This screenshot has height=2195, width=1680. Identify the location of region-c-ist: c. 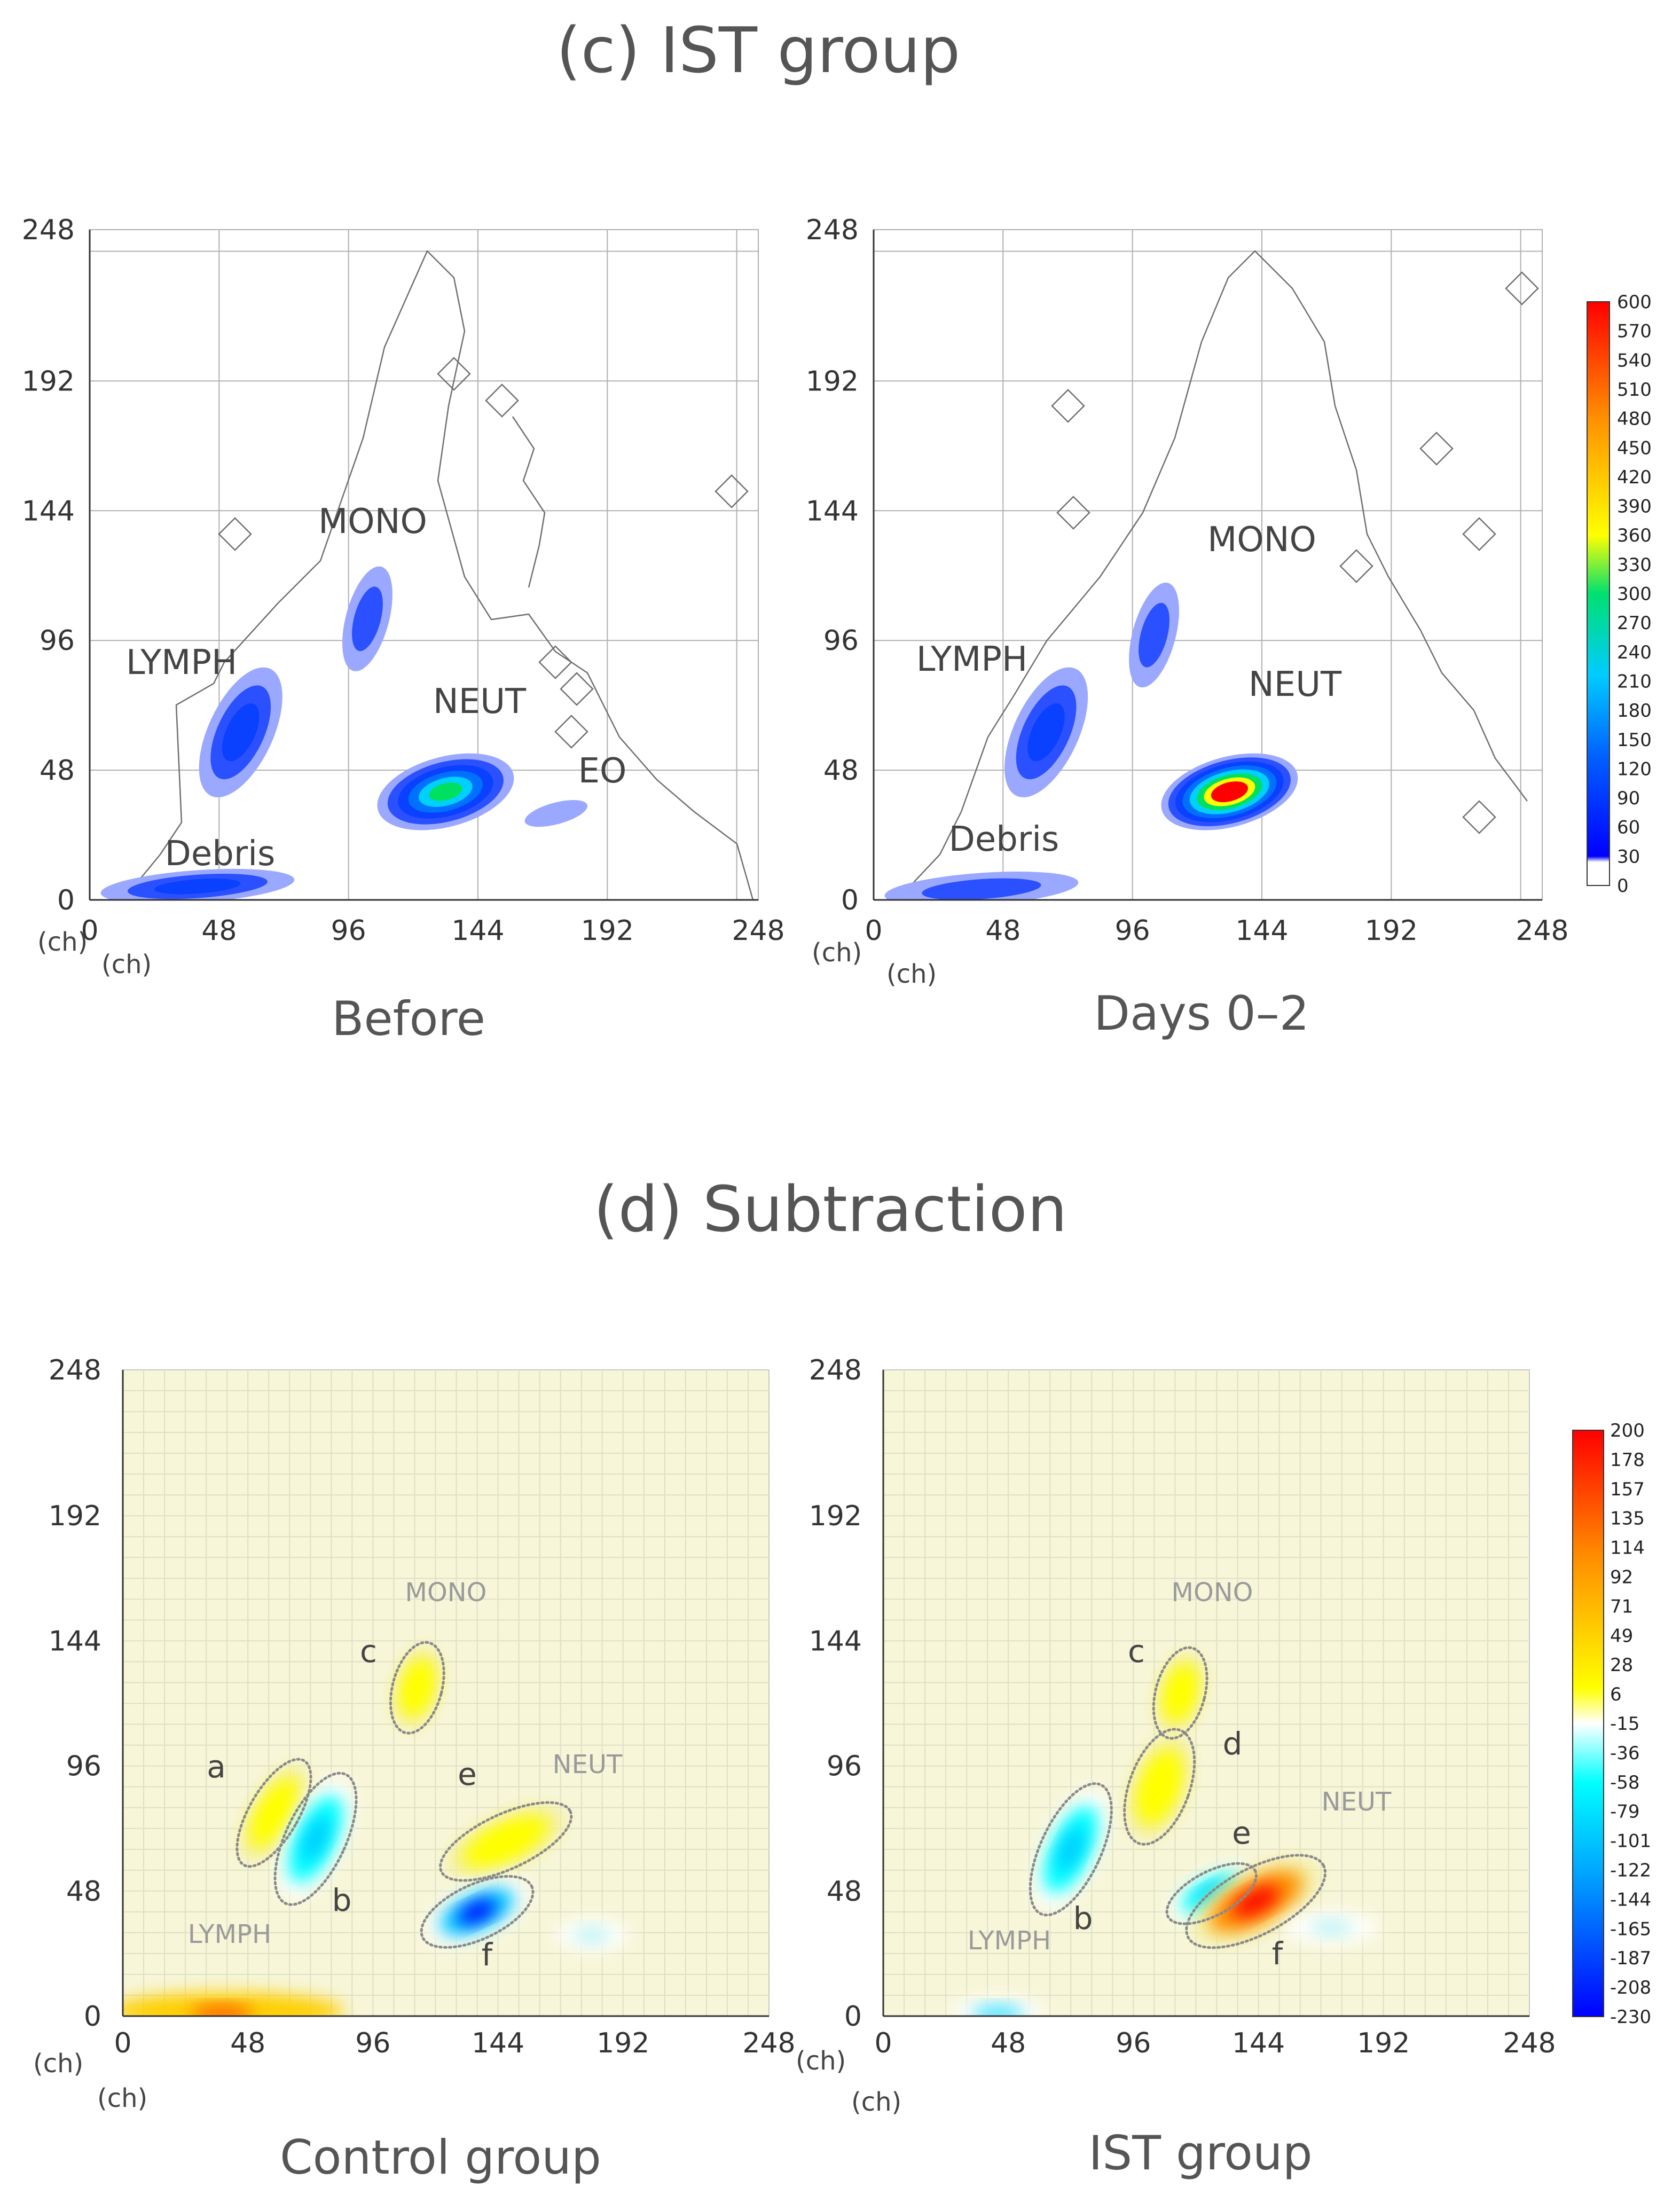
(1136, 1651).